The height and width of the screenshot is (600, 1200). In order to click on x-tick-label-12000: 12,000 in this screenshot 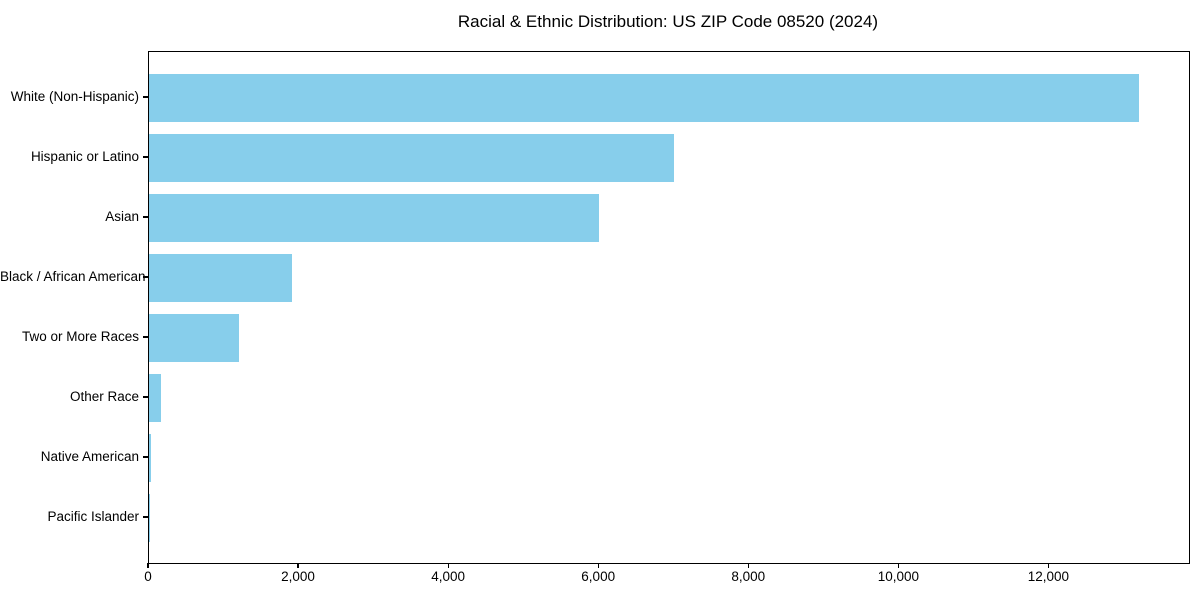, I will do `click(1048, 576)`.